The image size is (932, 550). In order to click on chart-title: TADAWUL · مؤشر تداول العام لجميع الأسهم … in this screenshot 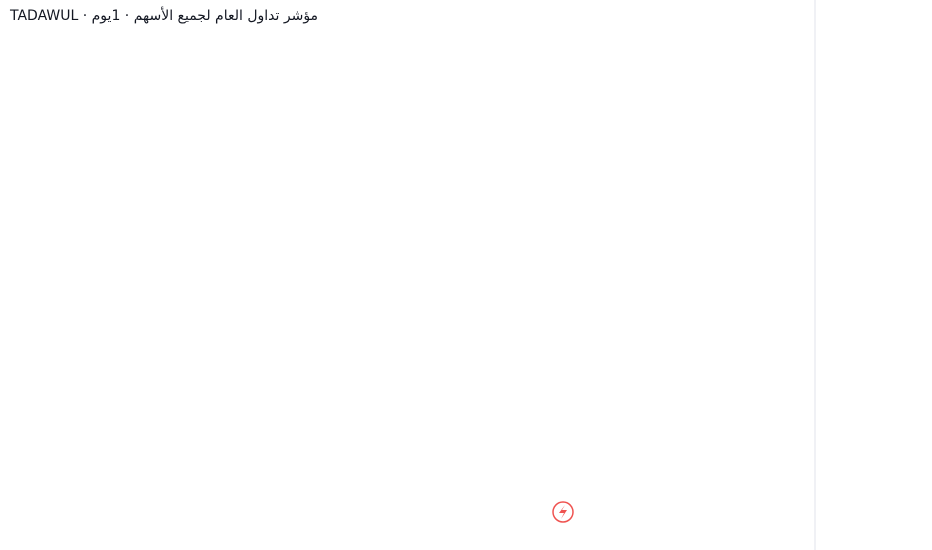, I will do `click(163, 15)`.